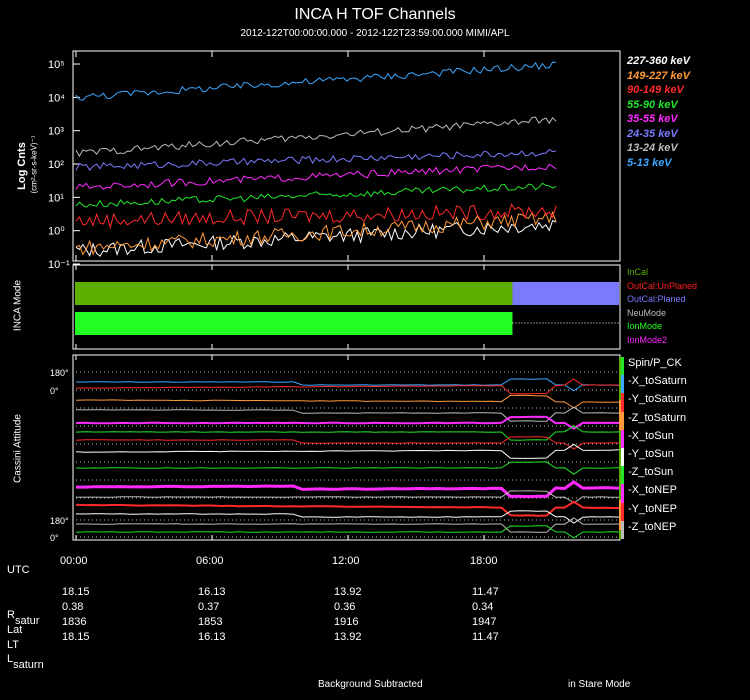 The image size is (750, 700). What do you see at coordinates (13, 645) in the screenshot?
I see `ephemeris-row-label: LT` at bounding box center [13, 645].